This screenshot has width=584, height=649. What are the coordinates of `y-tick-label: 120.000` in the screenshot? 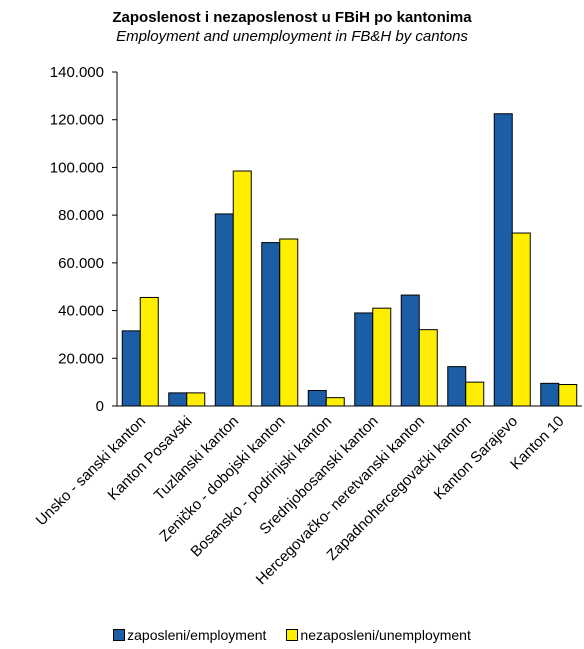 It's located at (77, 120).